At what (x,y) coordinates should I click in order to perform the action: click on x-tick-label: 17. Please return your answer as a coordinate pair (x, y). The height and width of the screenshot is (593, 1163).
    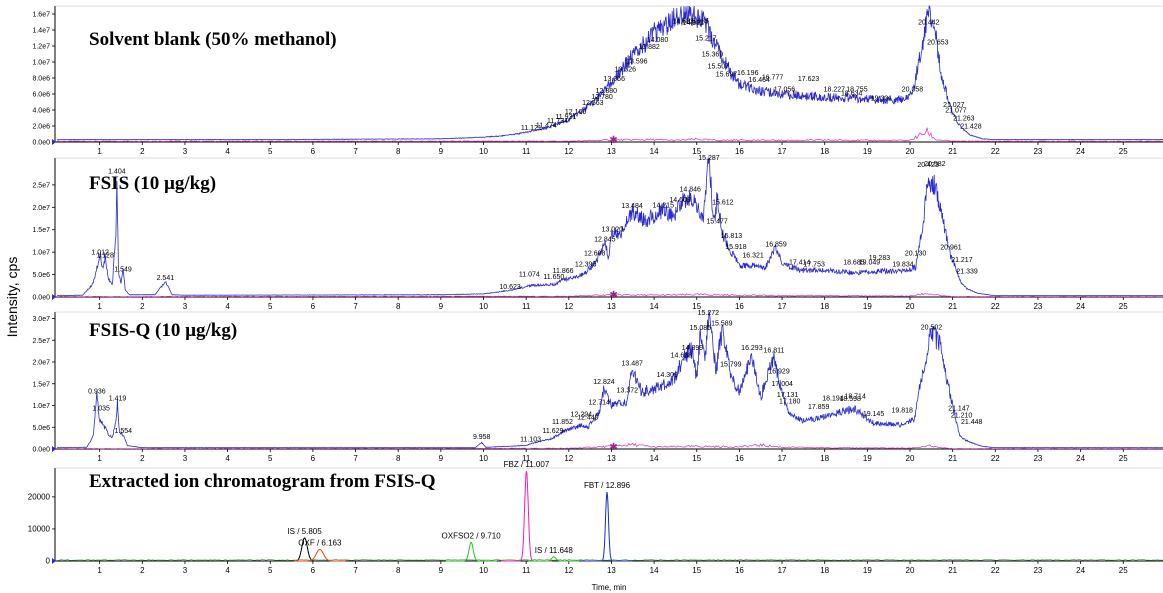
    Looking at the image, I should click on (782, 151).